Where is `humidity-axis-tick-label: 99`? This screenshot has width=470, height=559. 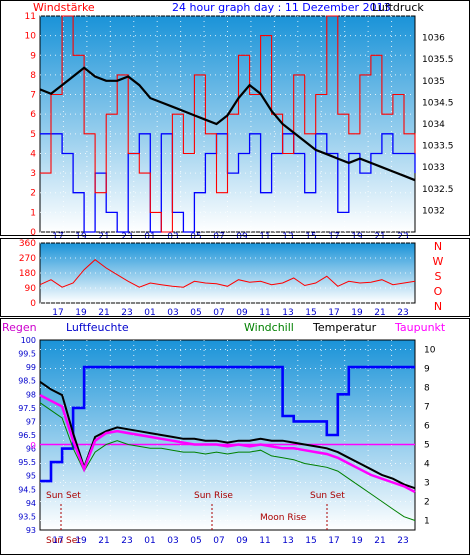 humidity-axis-tick-label: 99 is located at coordinates (31, 367).